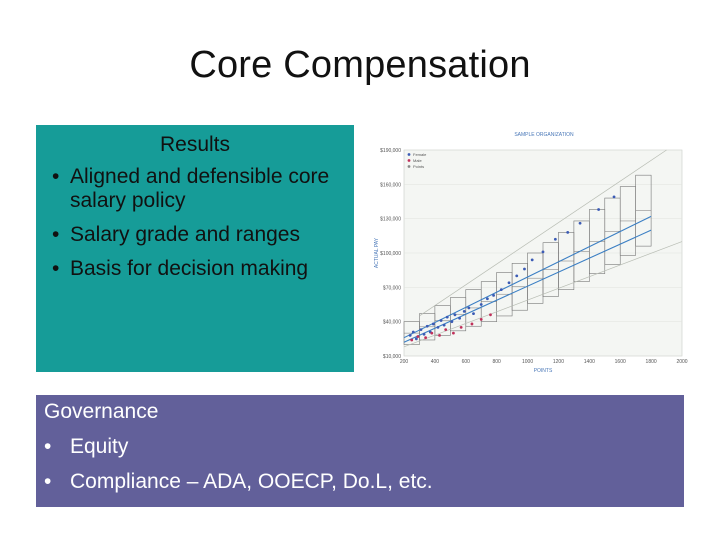 This screenshot has width=720, height=540. I want to click on governance-item-text: Equity, so click(99, 446).